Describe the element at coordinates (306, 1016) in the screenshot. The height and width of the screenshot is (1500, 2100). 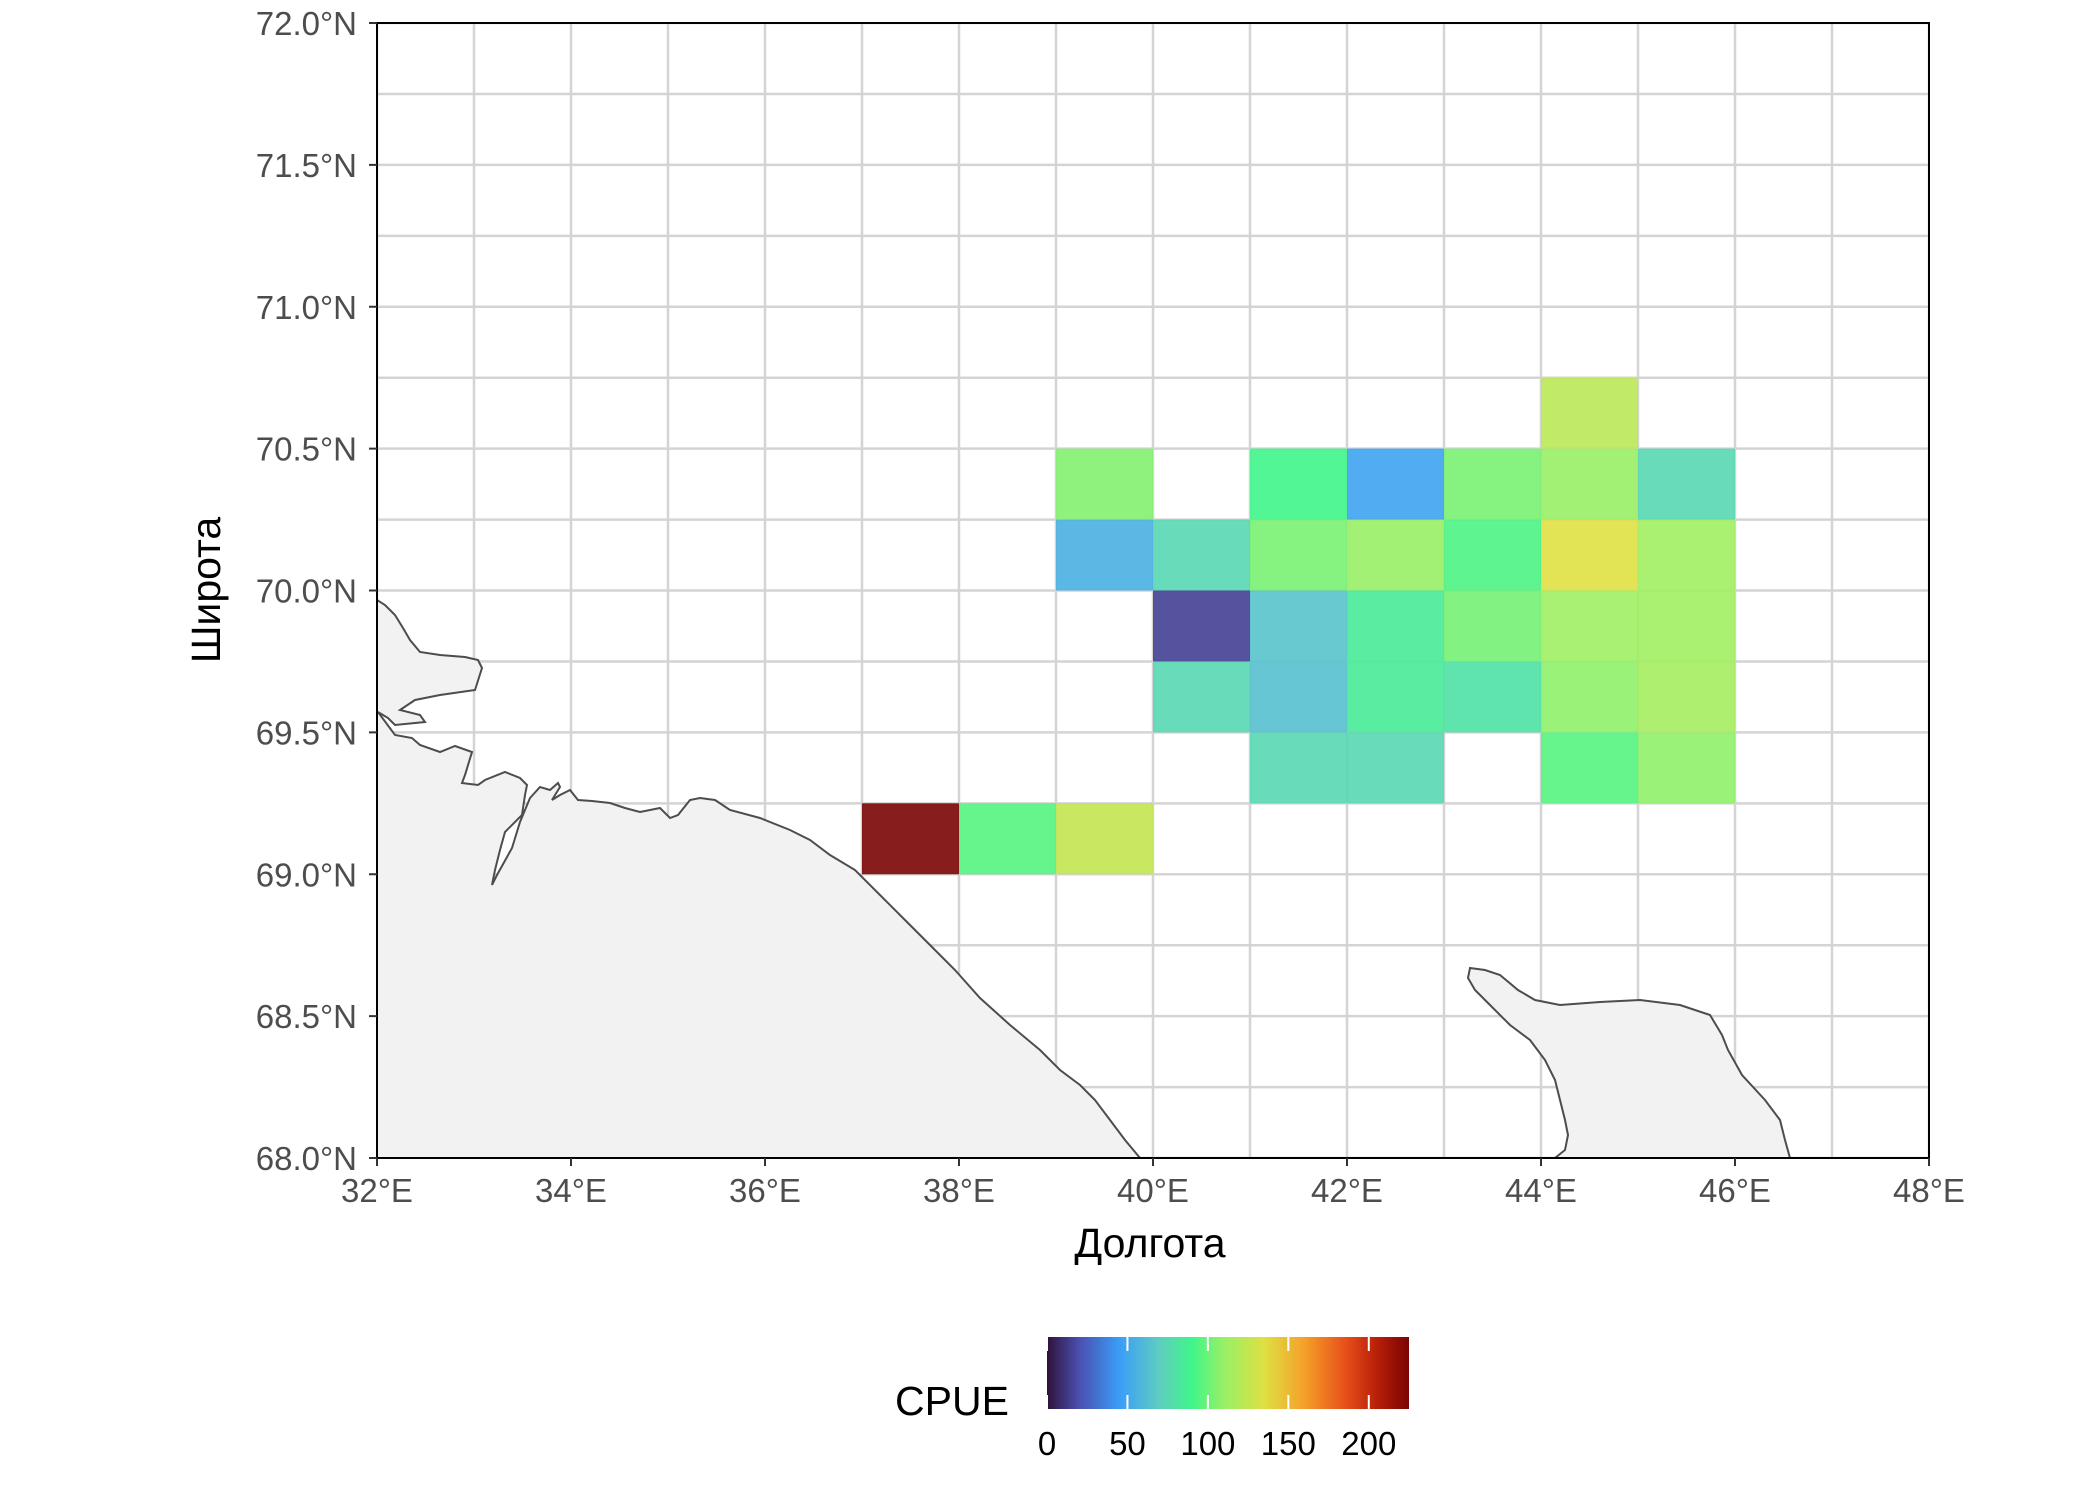
I see `y-tick-label: 68.5°N` at that location.